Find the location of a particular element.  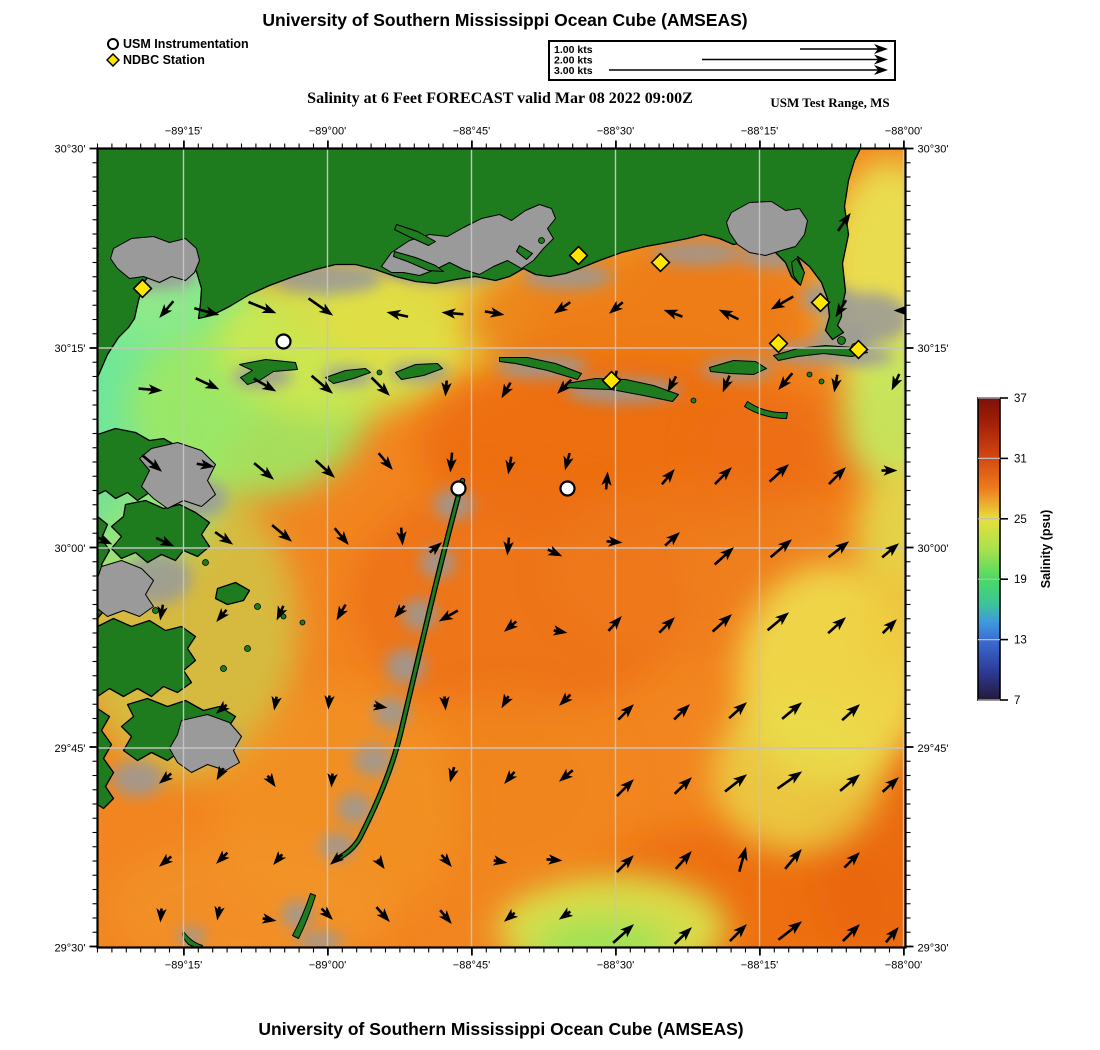

chandeleur-arc is located at coordinates (400, 669).